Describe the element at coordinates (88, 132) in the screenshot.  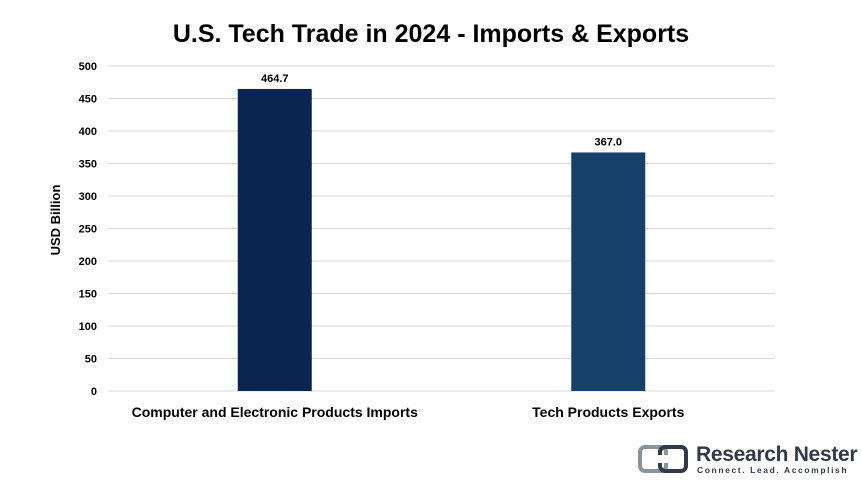
I see `y-tick-label: 400` at that location.